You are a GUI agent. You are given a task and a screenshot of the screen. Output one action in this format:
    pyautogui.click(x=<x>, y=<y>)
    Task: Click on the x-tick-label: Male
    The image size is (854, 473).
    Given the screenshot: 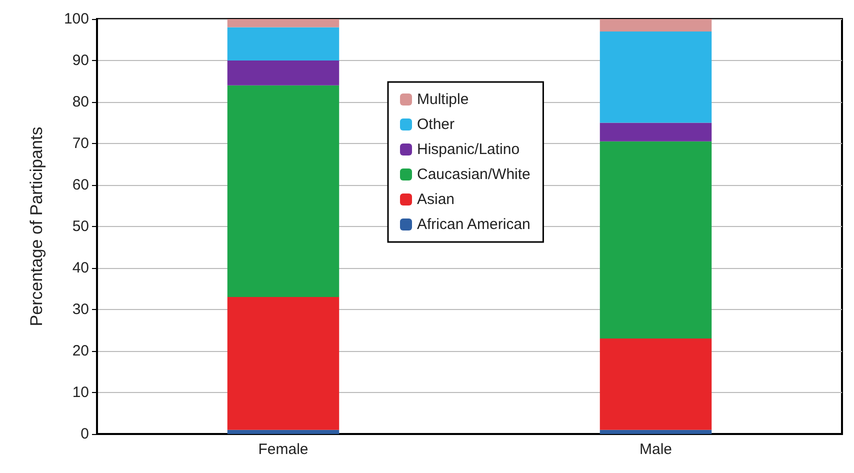 What is the action you would take?
    pyautogui.click(x=655, y=449)
    